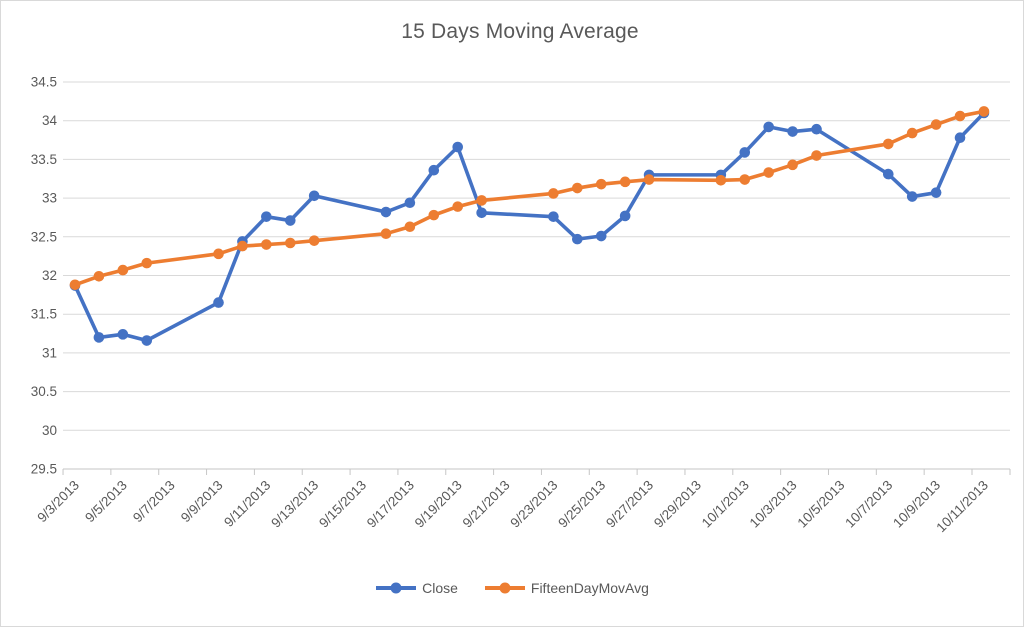 The image size is (1024, 627). I want to click on chart-legend: Close FifteenDayMovAvg, so click(512, 588).